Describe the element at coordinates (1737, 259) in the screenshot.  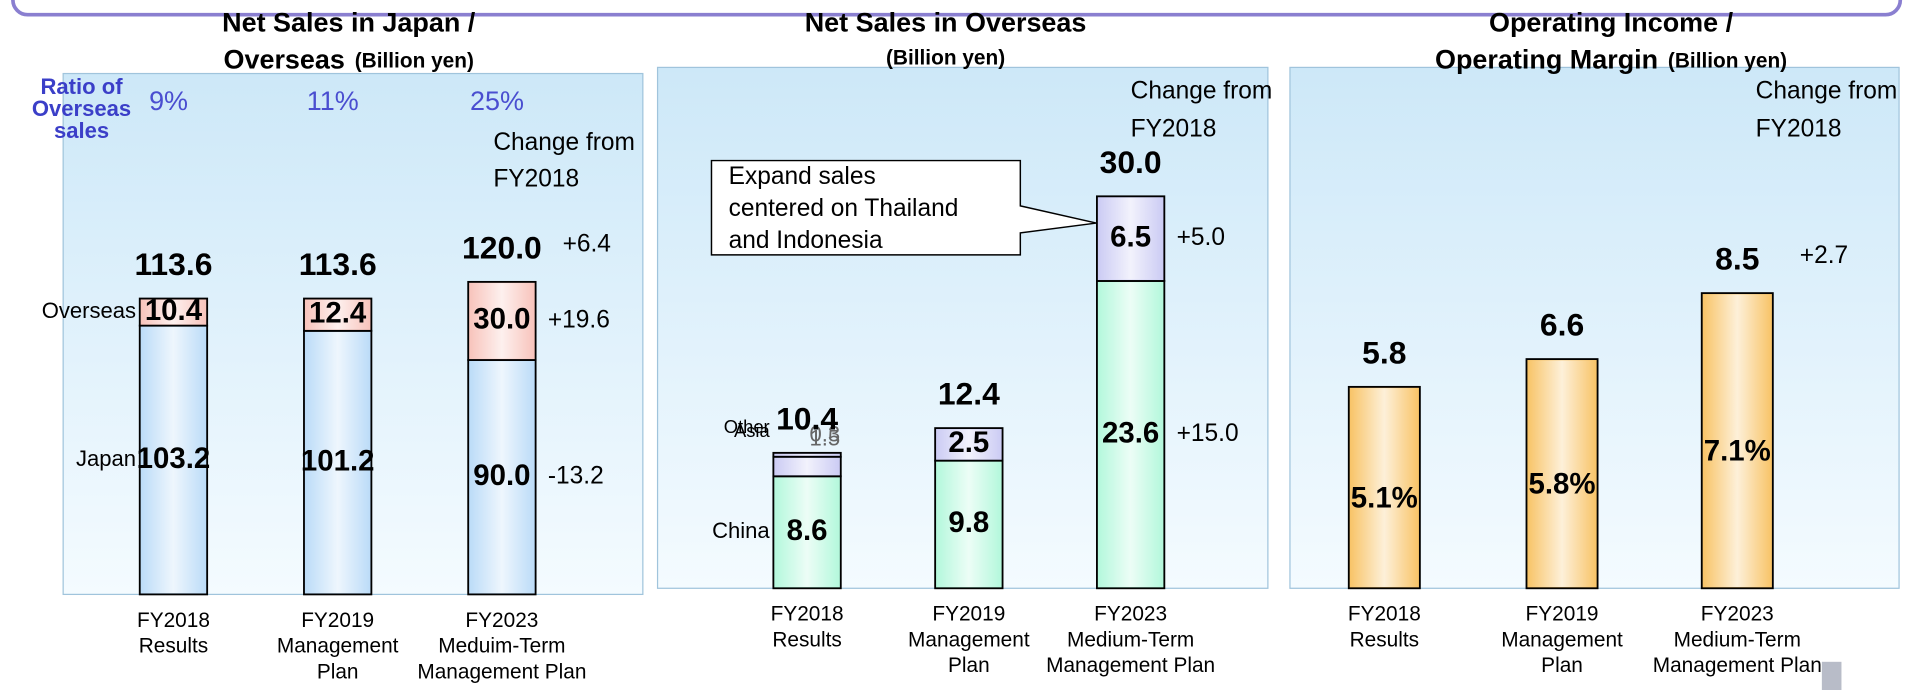
I see `total-label: 8.5` at that location.